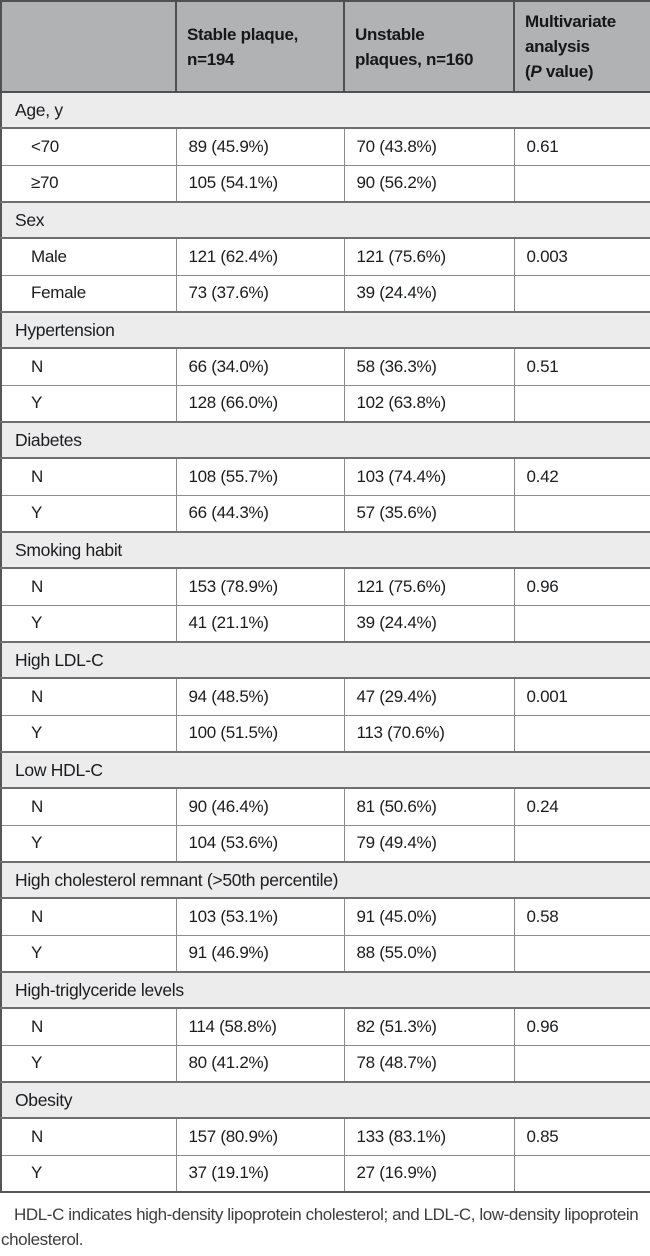 The width and height of the screenshot is (650, 1256). Describe the element at coordinates (260, 476) in the screenshot. I see `stable-count-cell: 108 (55.7%)` at that location.